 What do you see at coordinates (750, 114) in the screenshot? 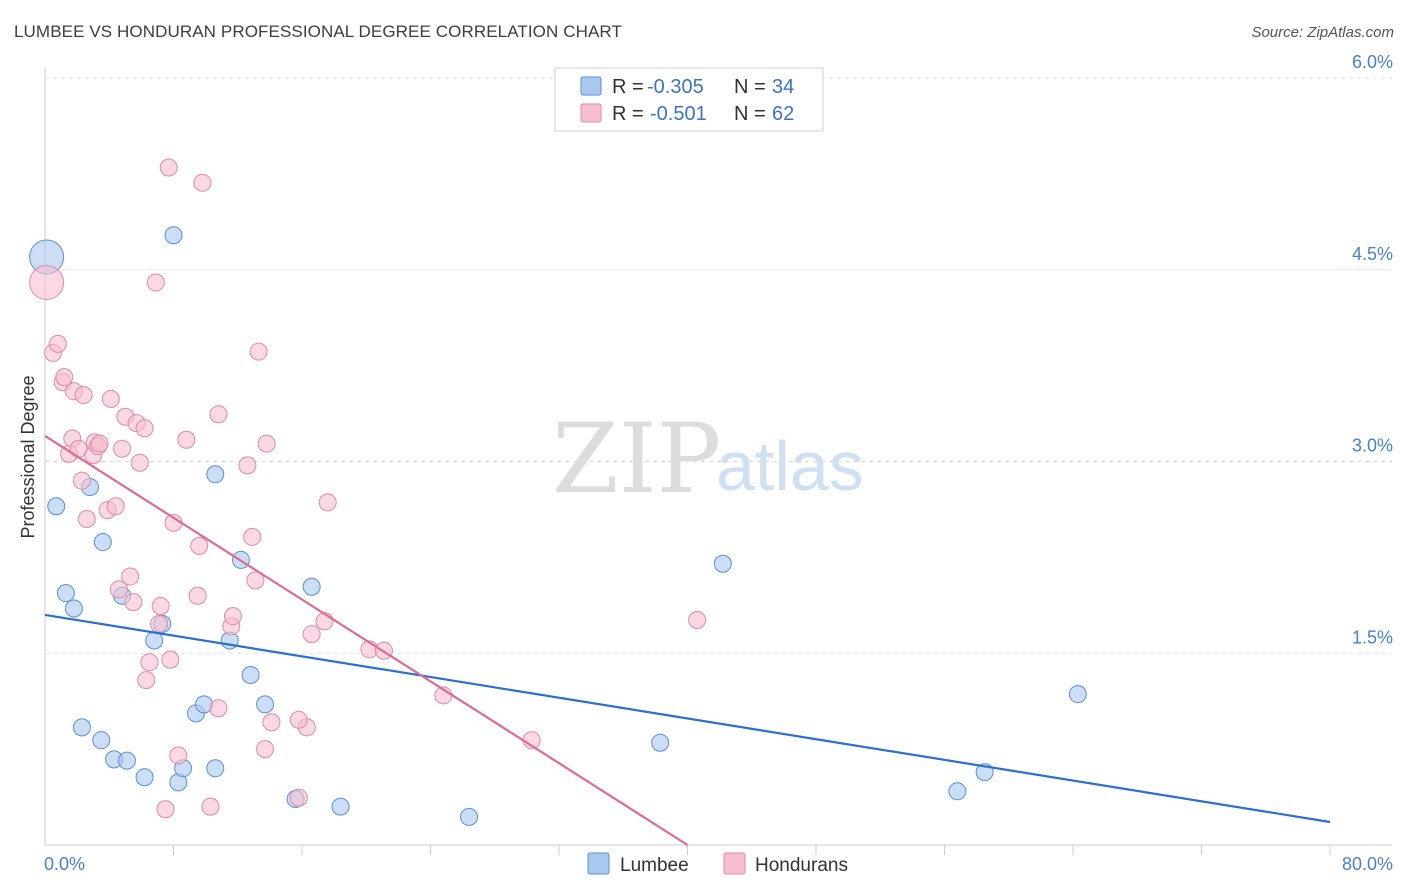
I see `legend-n-label-hondurans: N =` at bounding box center [750, 114].